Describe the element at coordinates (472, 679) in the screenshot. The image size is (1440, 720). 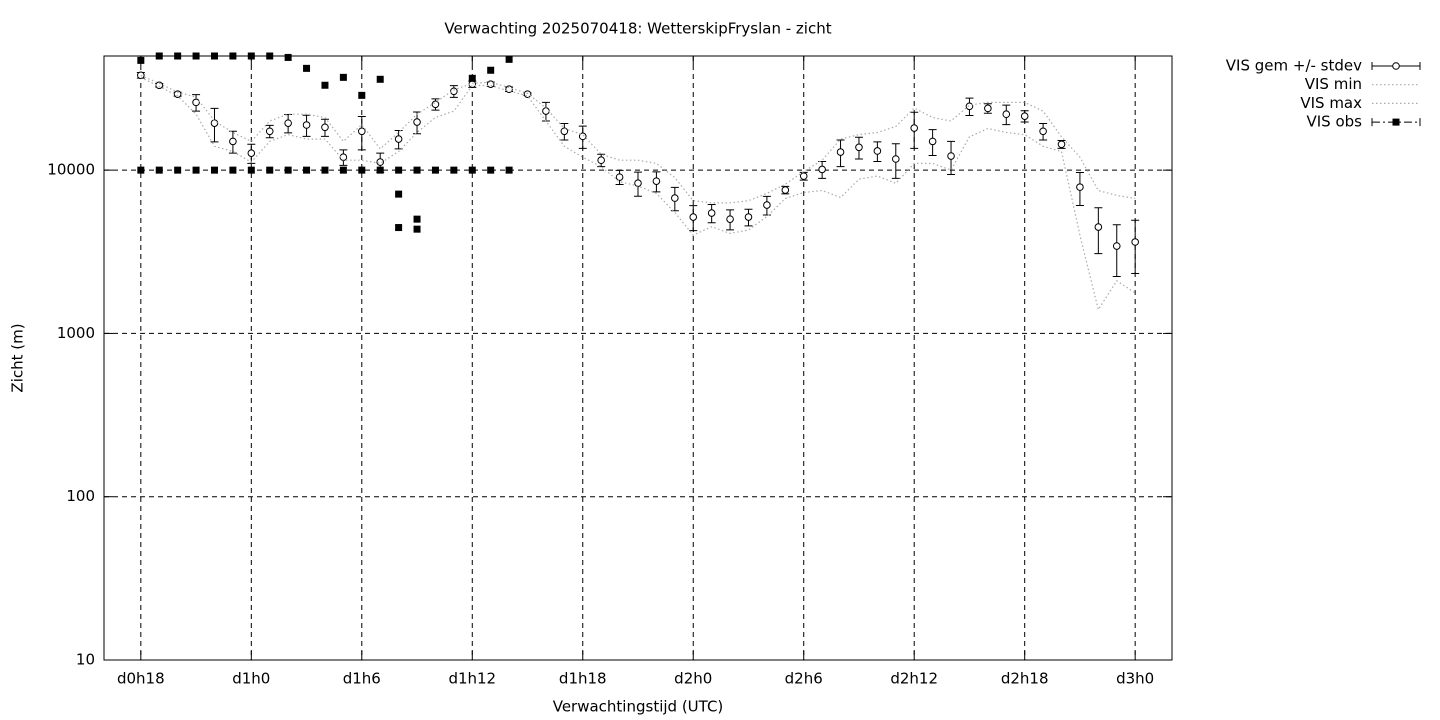
I see `x-tick-label: d1h12` at that location.